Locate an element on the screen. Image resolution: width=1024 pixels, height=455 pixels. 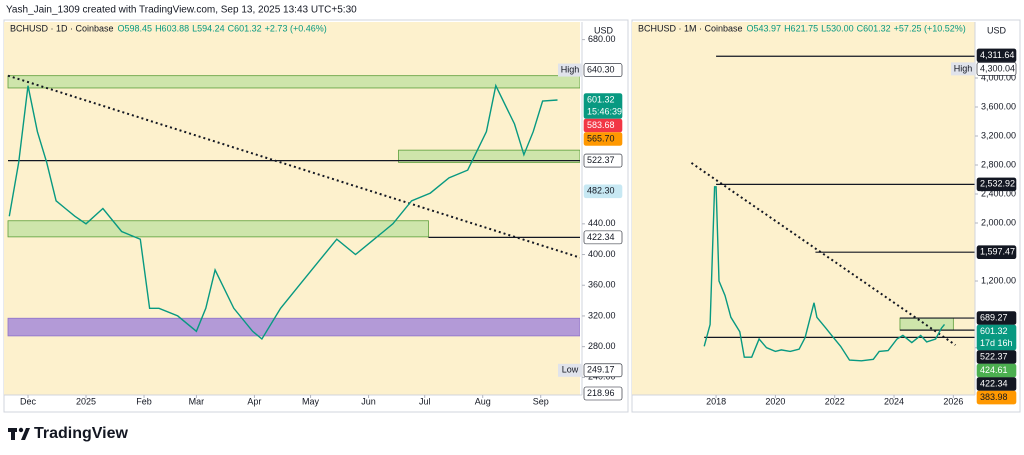
y-tick-label: 400.00 is located at coordinates (602, 254).